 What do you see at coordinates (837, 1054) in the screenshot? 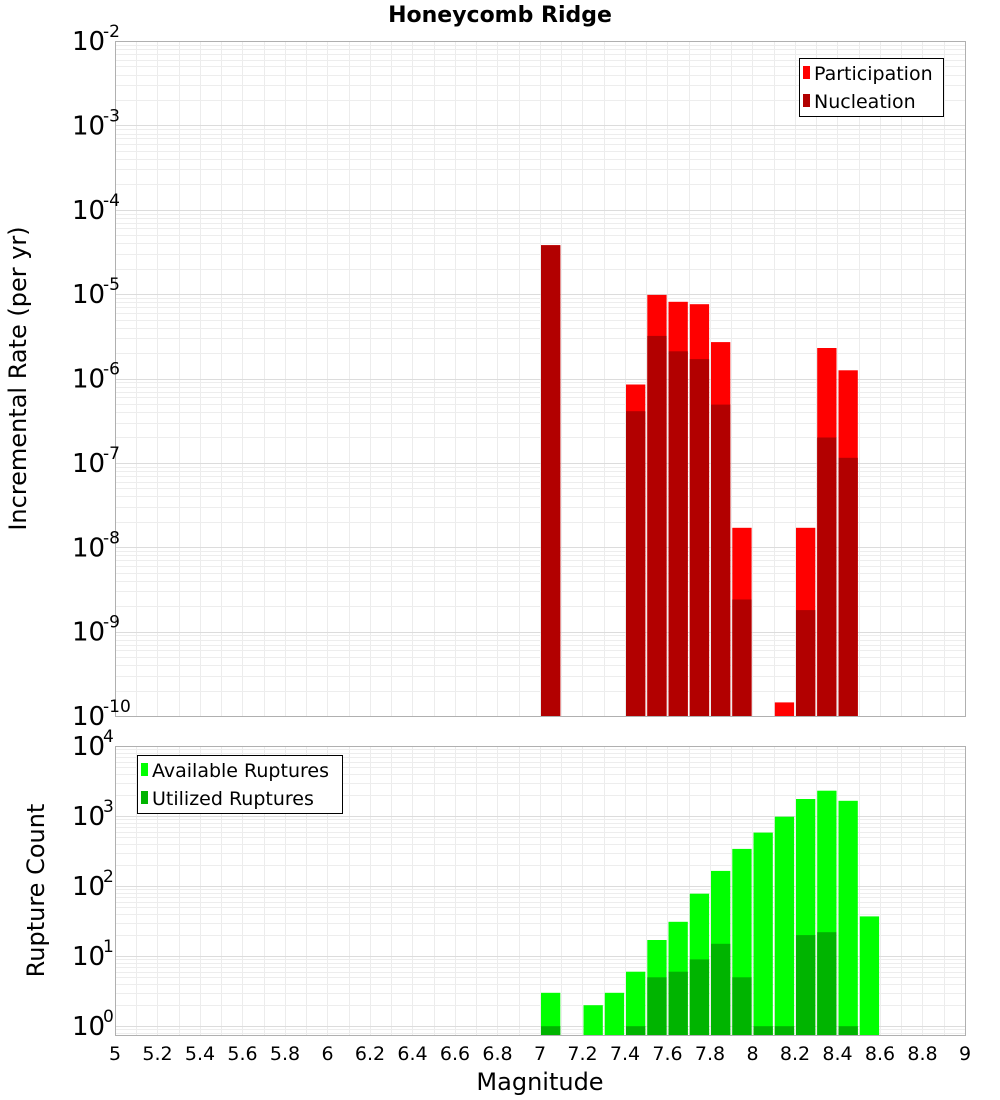
I see `x-tick-label: 8.4` at bounding box center [837, 1054].